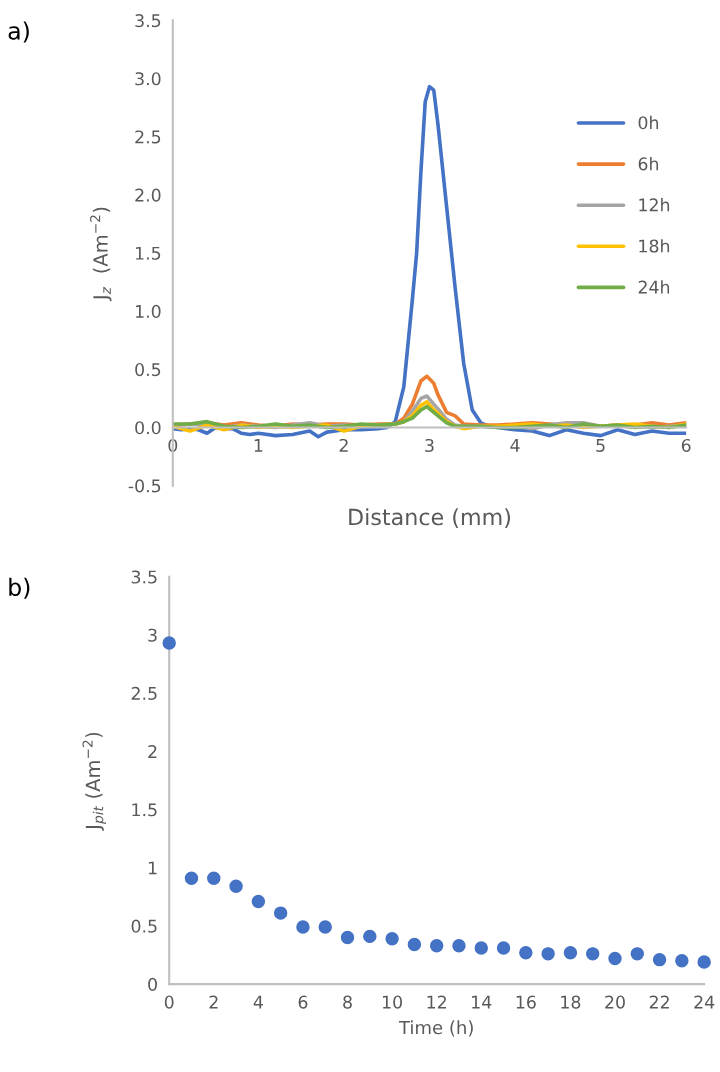  I want to click on x-axis-title: Time (h), so click(435, 1028).